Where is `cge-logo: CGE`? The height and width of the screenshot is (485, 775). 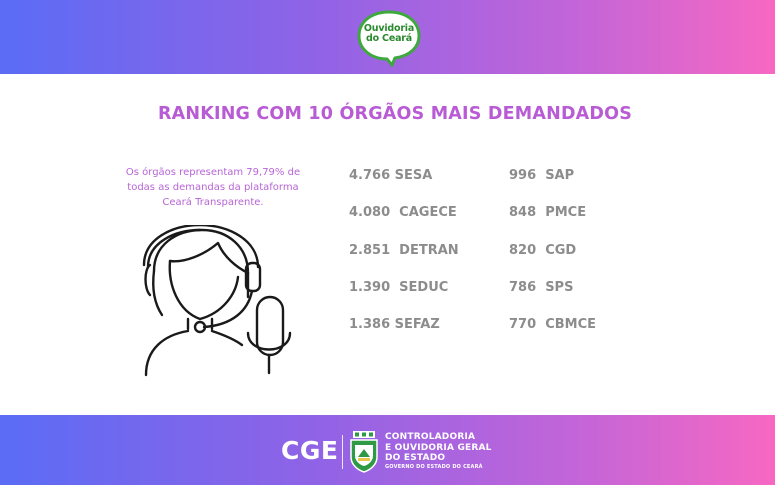 cge-logo: CGE is located at coordinates (310, 450).